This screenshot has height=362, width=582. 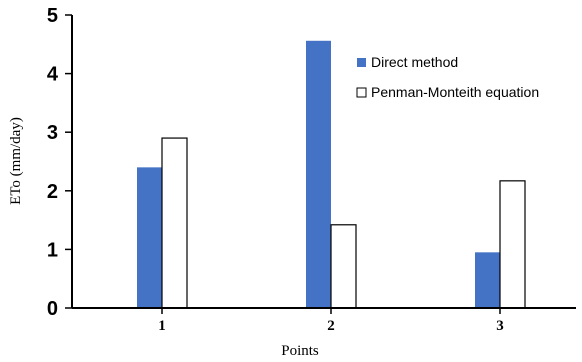 I want to click on y-tick-label-4: 4, so click(x=53, y=75).